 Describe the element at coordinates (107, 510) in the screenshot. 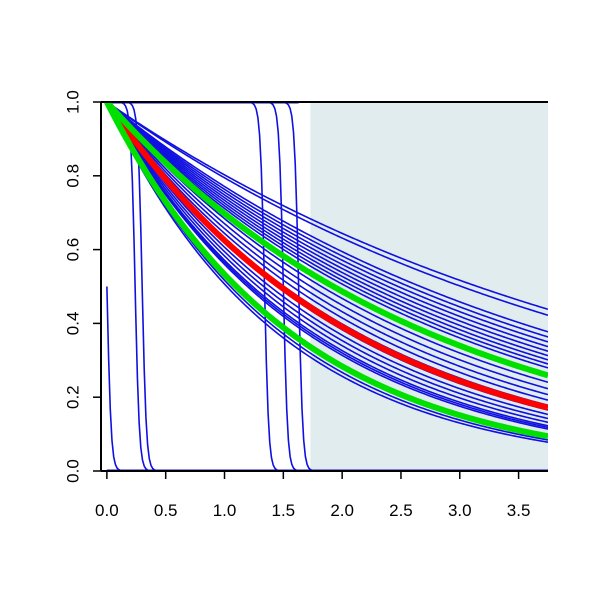

I see `x-tick-label: 0.0` at that location.